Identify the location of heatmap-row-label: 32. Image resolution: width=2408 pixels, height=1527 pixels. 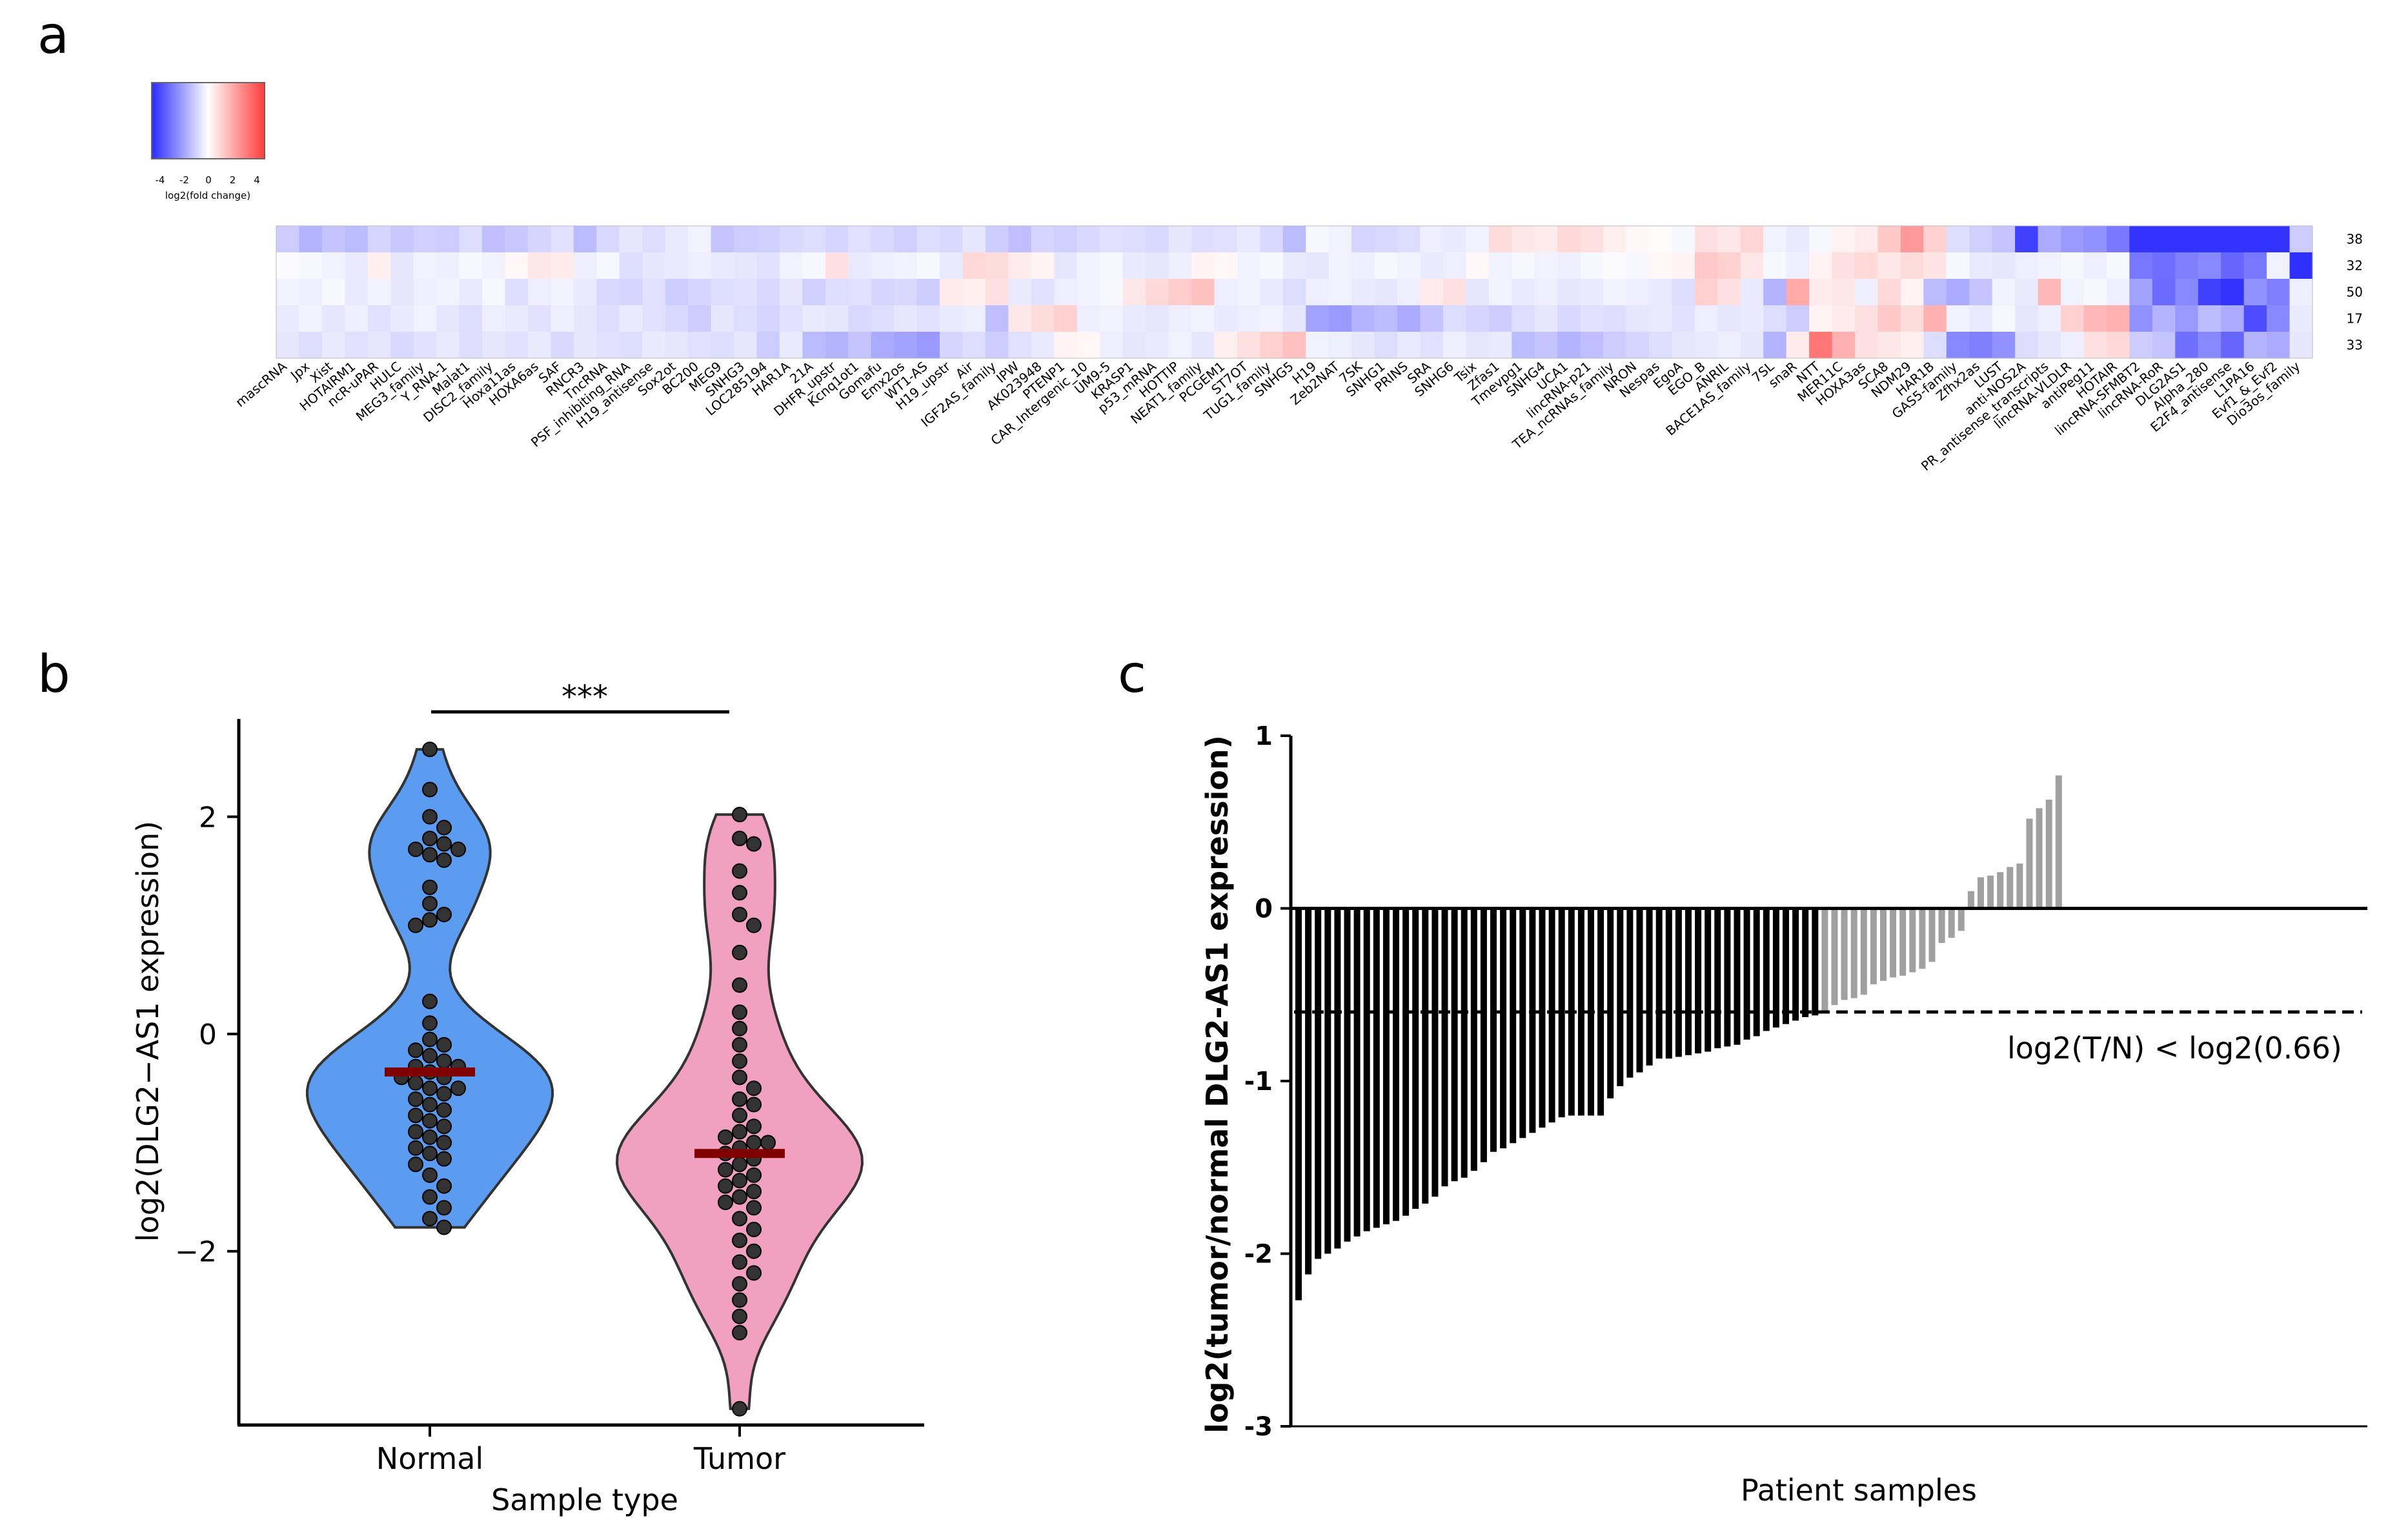
(2355, 266).